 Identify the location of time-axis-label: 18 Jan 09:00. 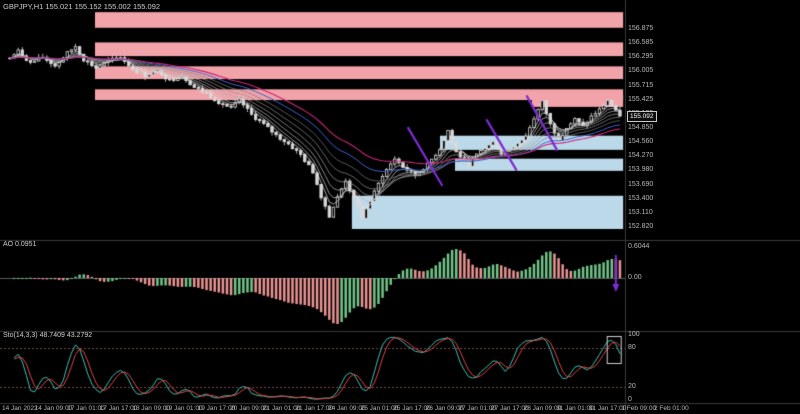
(151, 408).